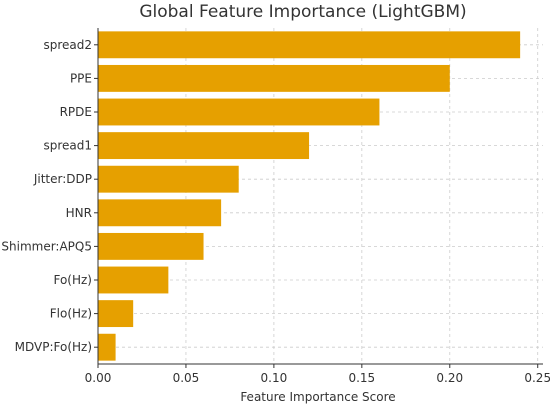 The height and width of the screenshot is (408, 550). Describe the element at coordinates (62, 179) in the screenshot. I see `y-tick-label: Jitter:DDP` at that location.